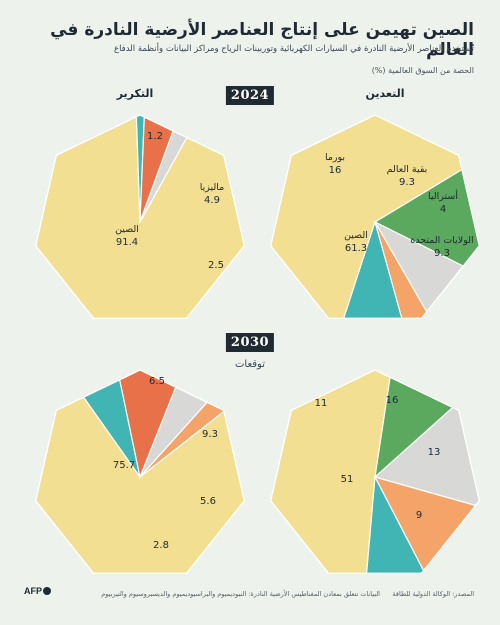  What do you see at coordinates (356, 248) in the screenshot?
I see `segment-value-label: 61.3` at bounding box center [356, 248].